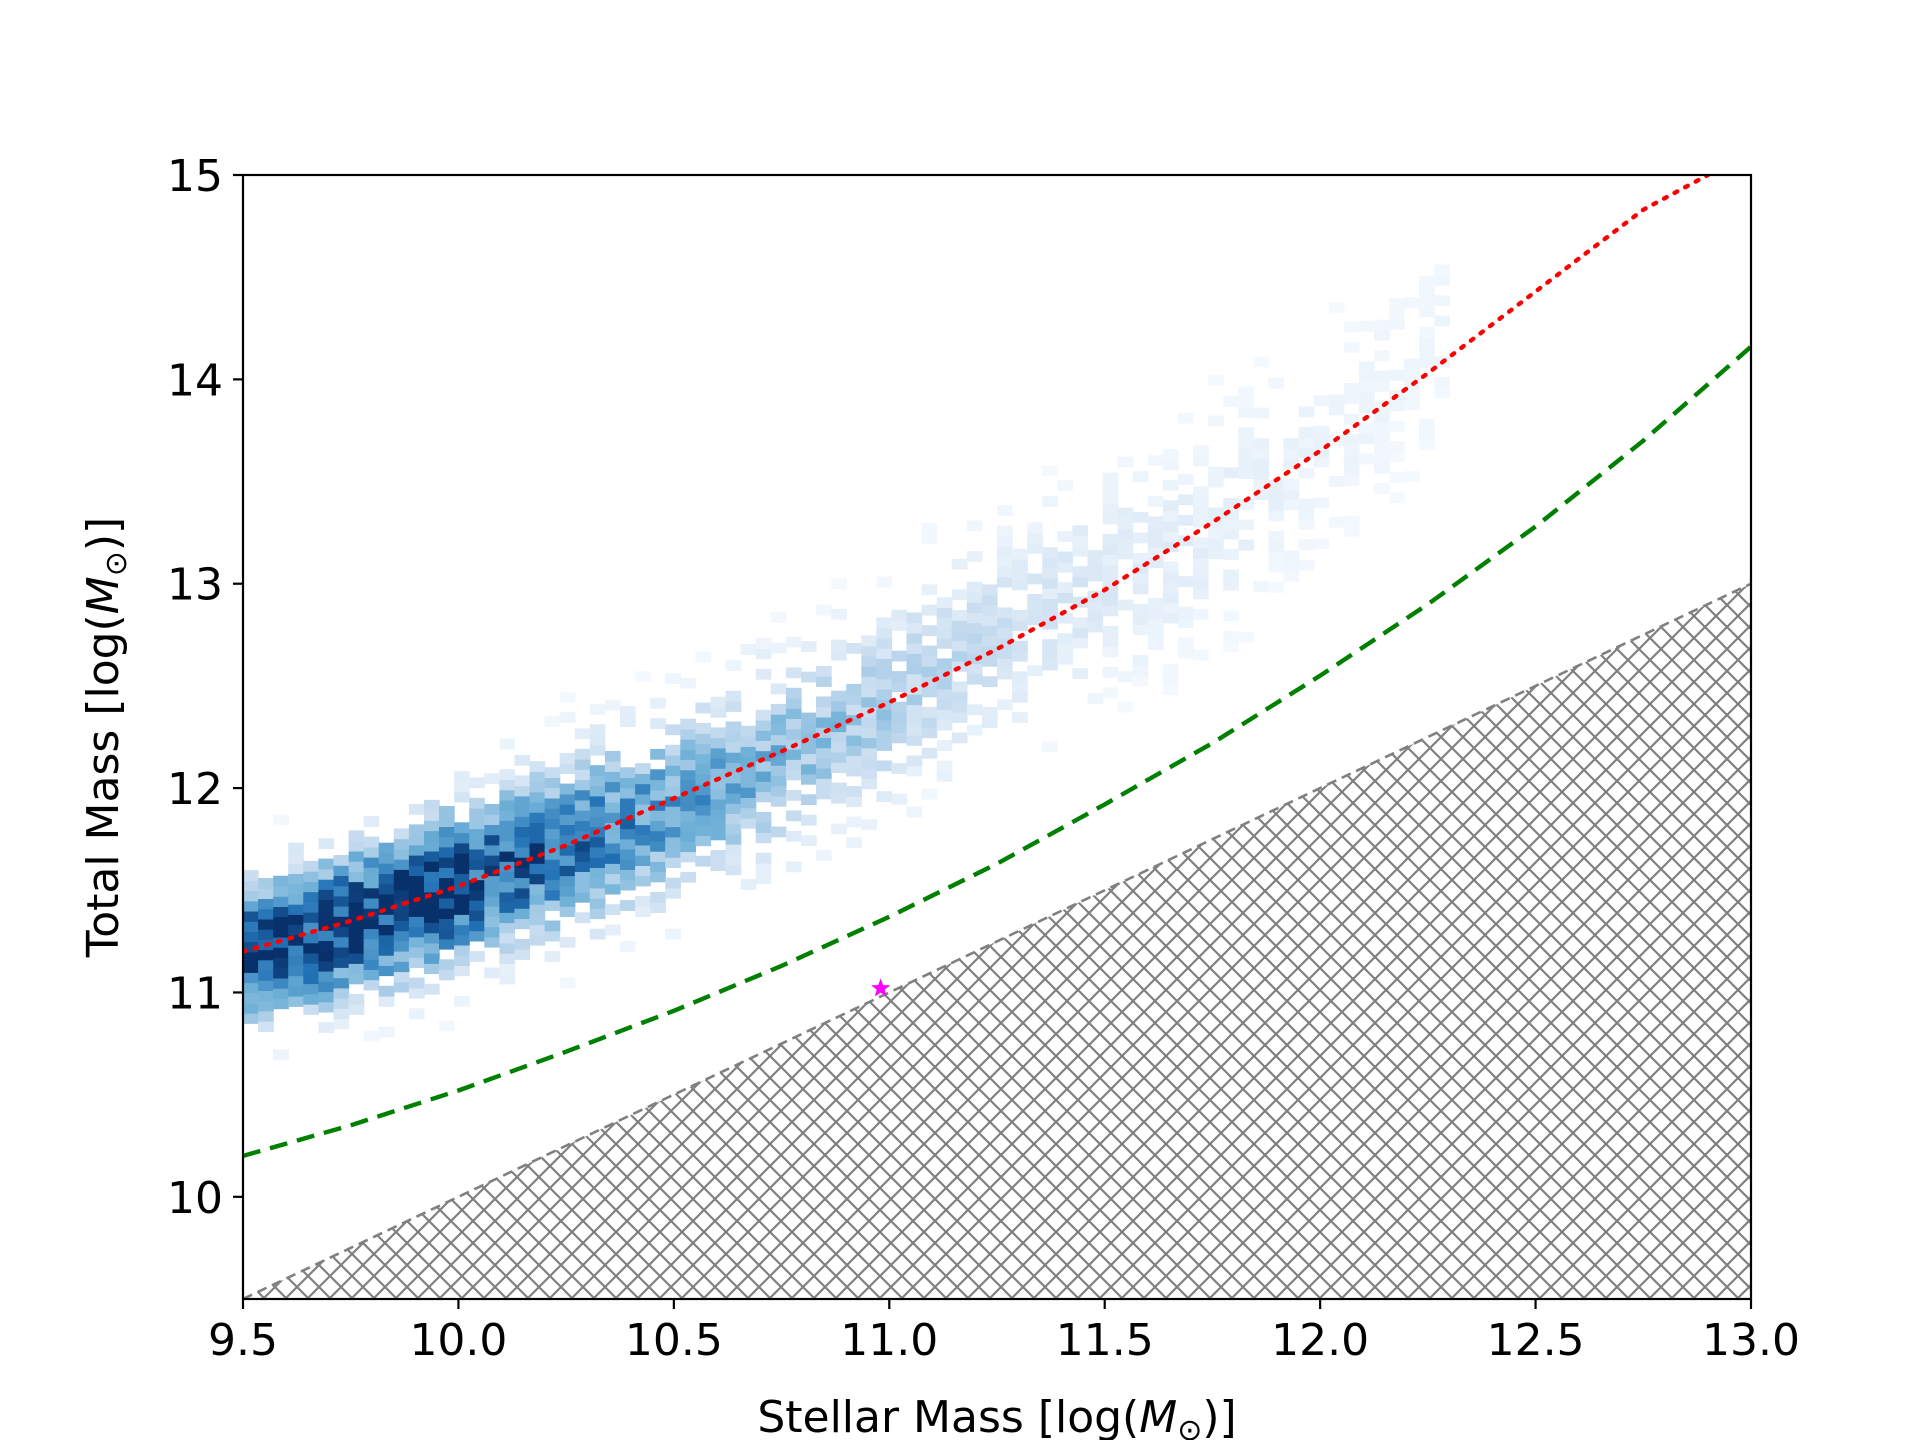 The height and width of the screenshot is (1440, 1920). I want to click on x-tick-label: 11.0, so click(889, 1340).